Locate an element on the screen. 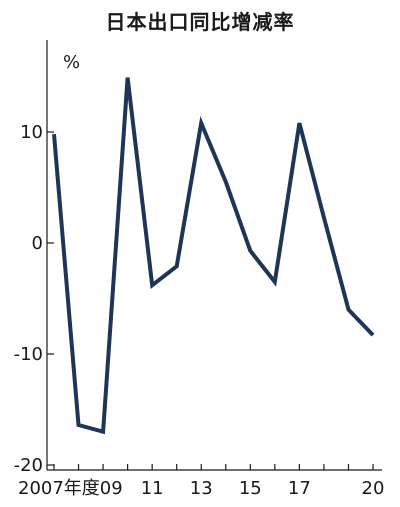 This screenshot has height=507, width=400. chart-title: 日本出口同比增减率 is located at coordinates (200, 22).